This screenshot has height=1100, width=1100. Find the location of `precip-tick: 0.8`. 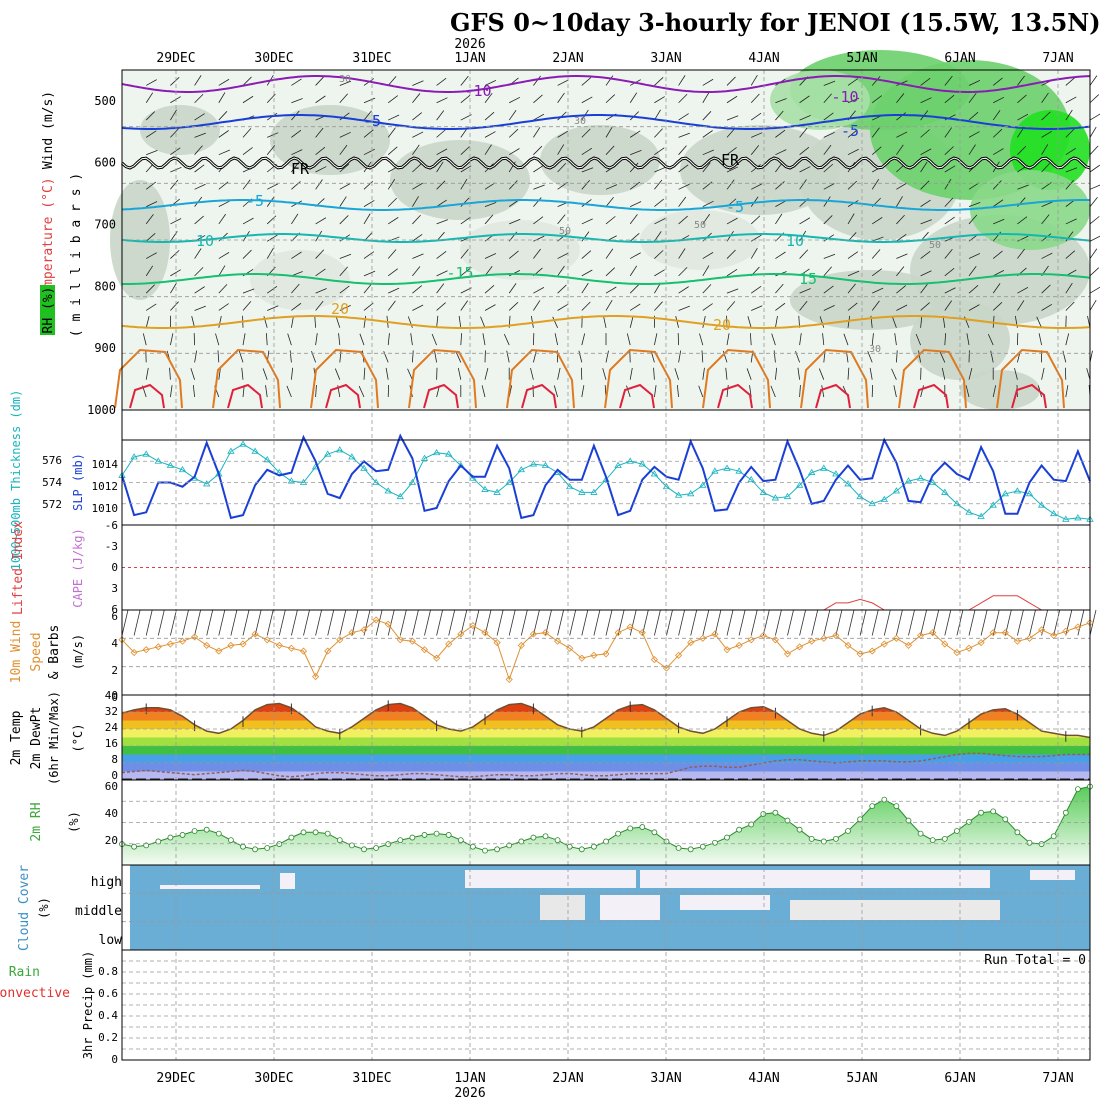

precip-tick: 0.8 is located at coordinates (108, 971).